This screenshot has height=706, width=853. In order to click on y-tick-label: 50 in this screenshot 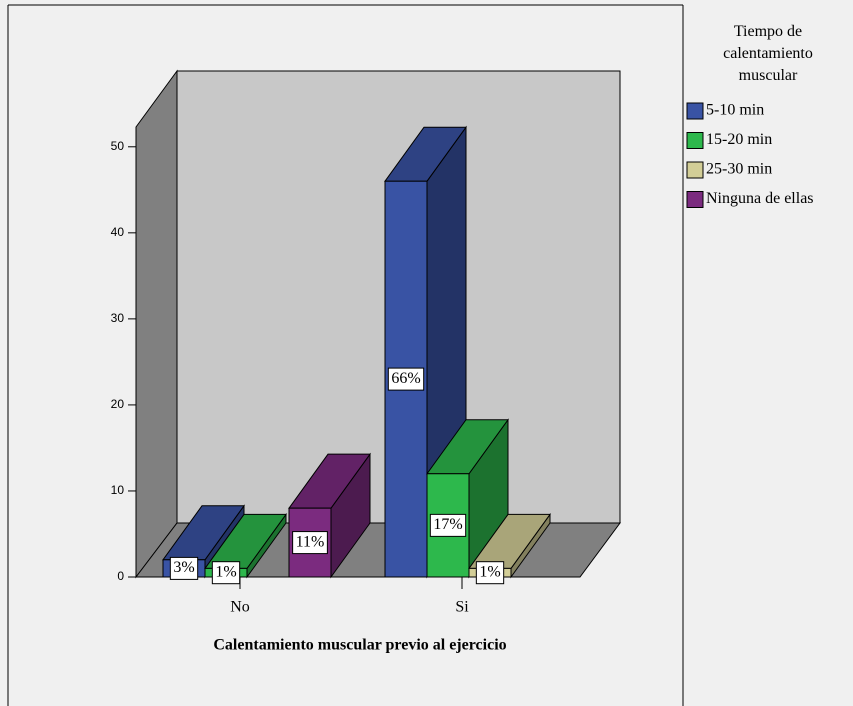, I will do `click(118, 146)`.